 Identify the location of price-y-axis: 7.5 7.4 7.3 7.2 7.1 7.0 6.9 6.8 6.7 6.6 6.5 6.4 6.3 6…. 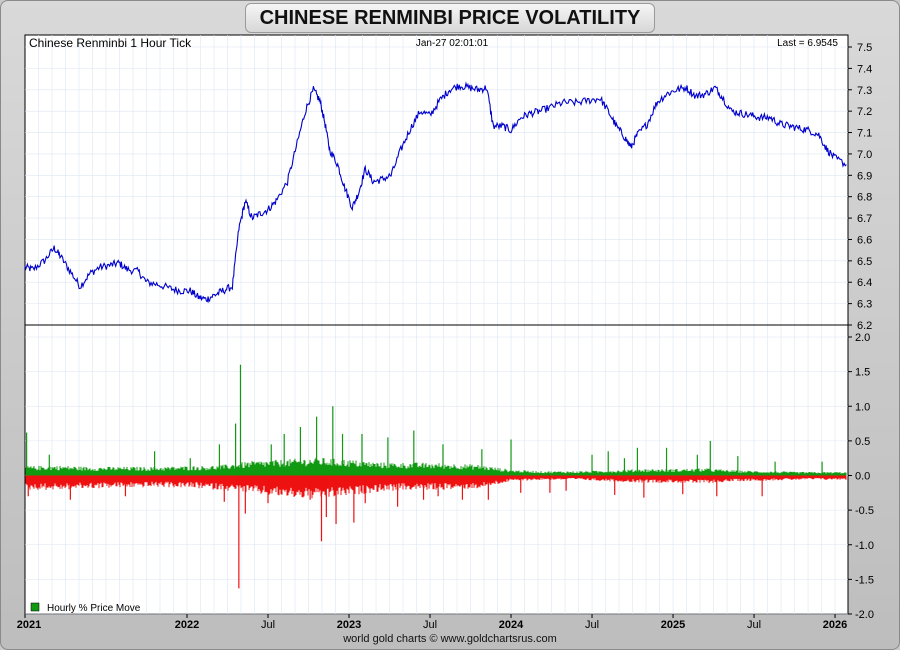
(860, 187).